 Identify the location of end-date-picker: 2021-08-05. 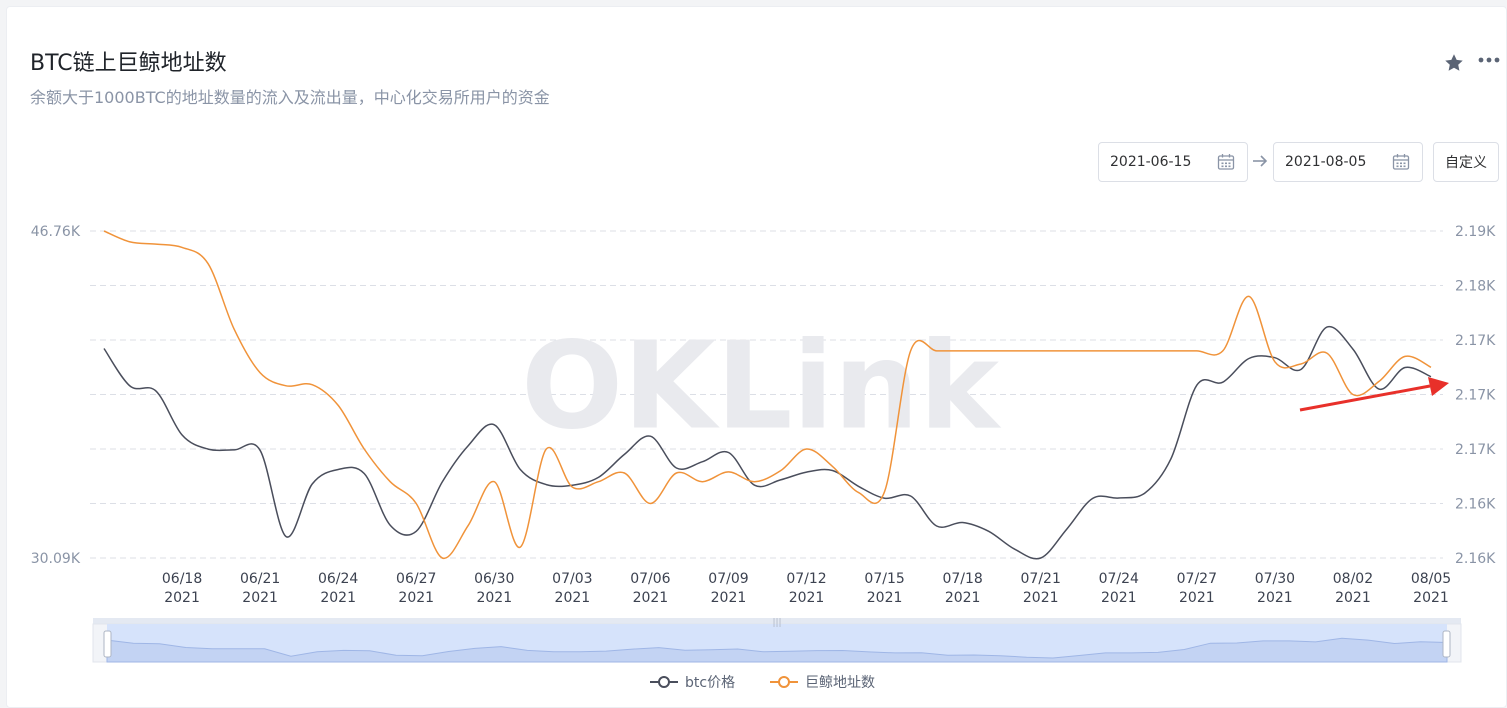
(1348, 162).